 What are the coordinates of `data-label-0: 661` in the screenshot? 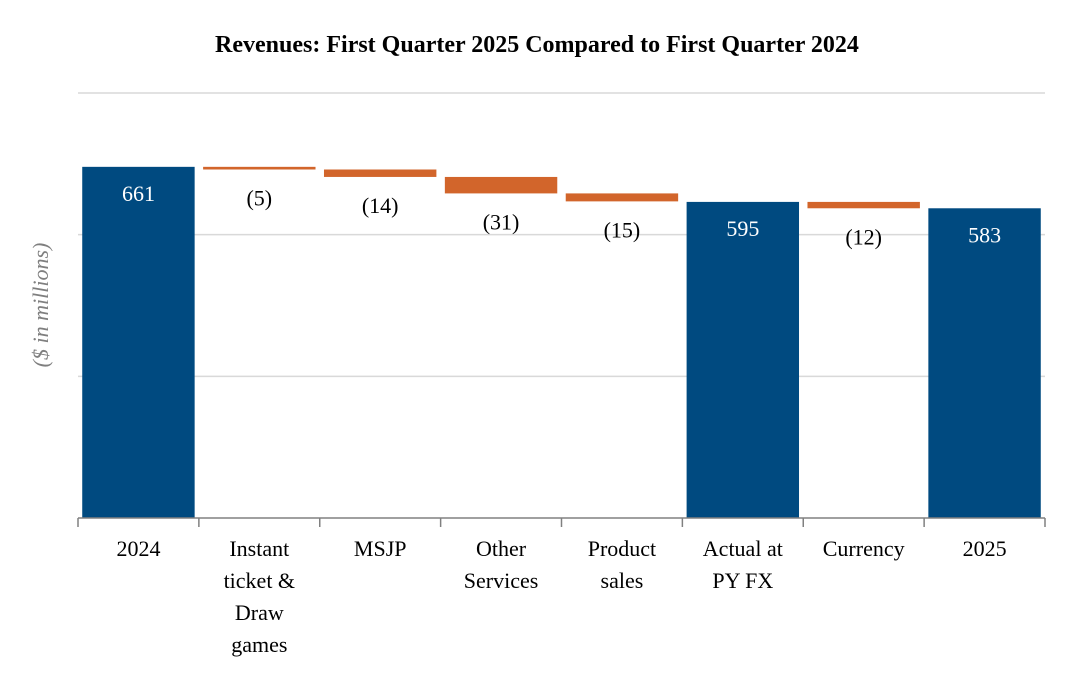 It's located at (138, 193).